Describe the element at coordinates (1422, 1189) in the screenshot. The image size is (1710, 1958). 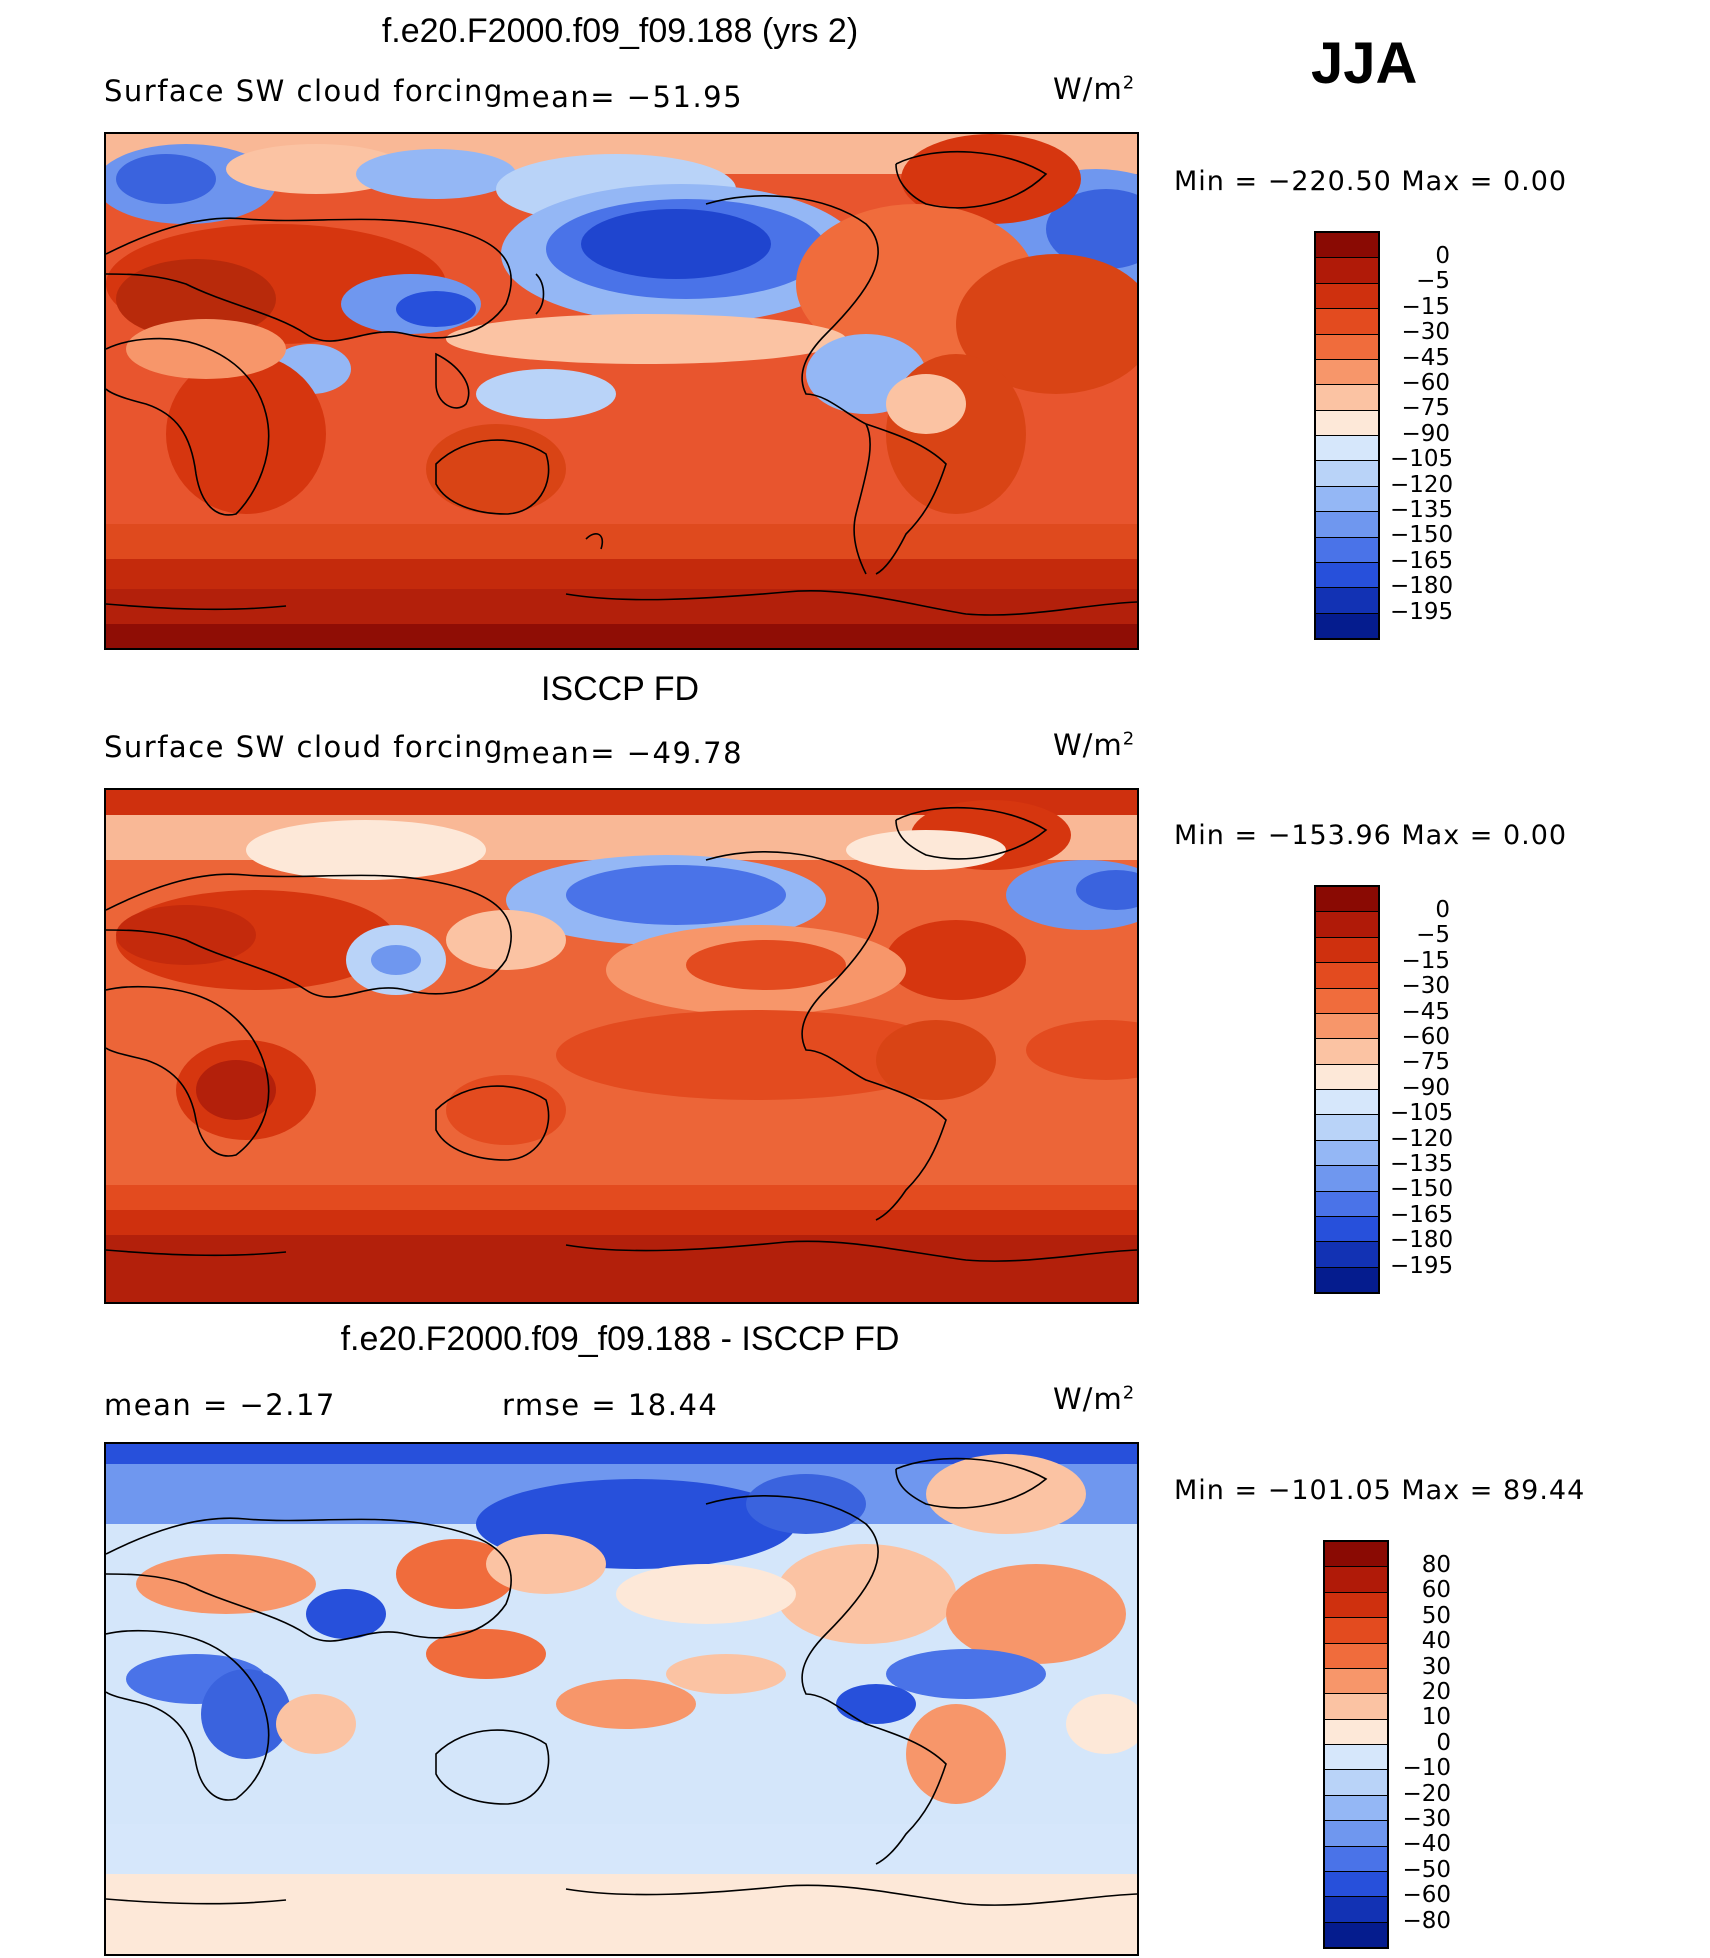
I see `colorbar-label: −150` at that location.